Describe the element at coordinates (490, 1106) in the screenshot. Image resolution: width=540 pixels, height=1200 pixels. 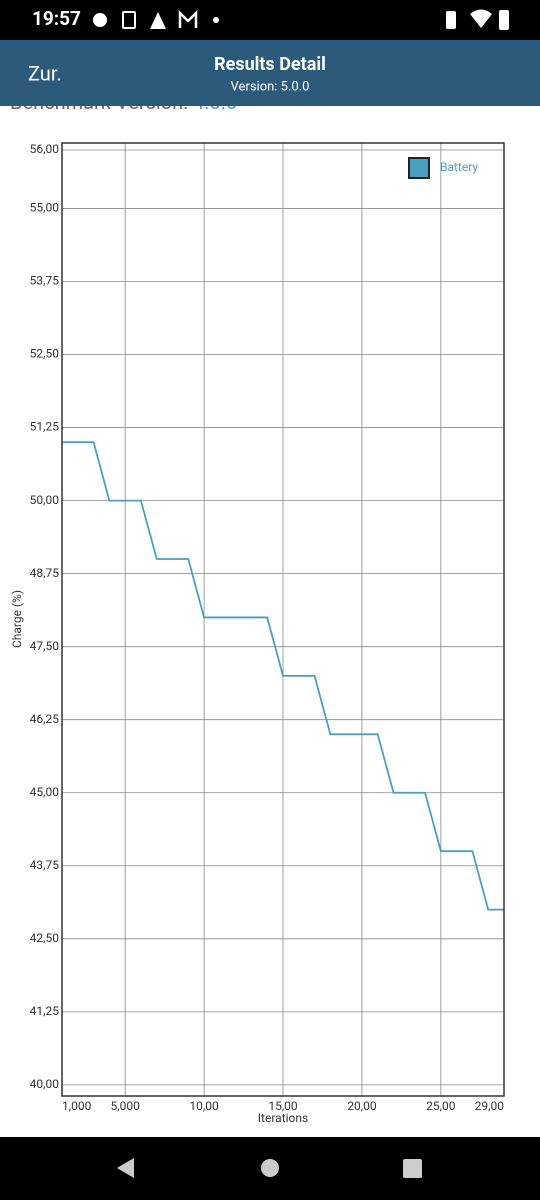
I see `x-tick-label: 29,00` at that location.